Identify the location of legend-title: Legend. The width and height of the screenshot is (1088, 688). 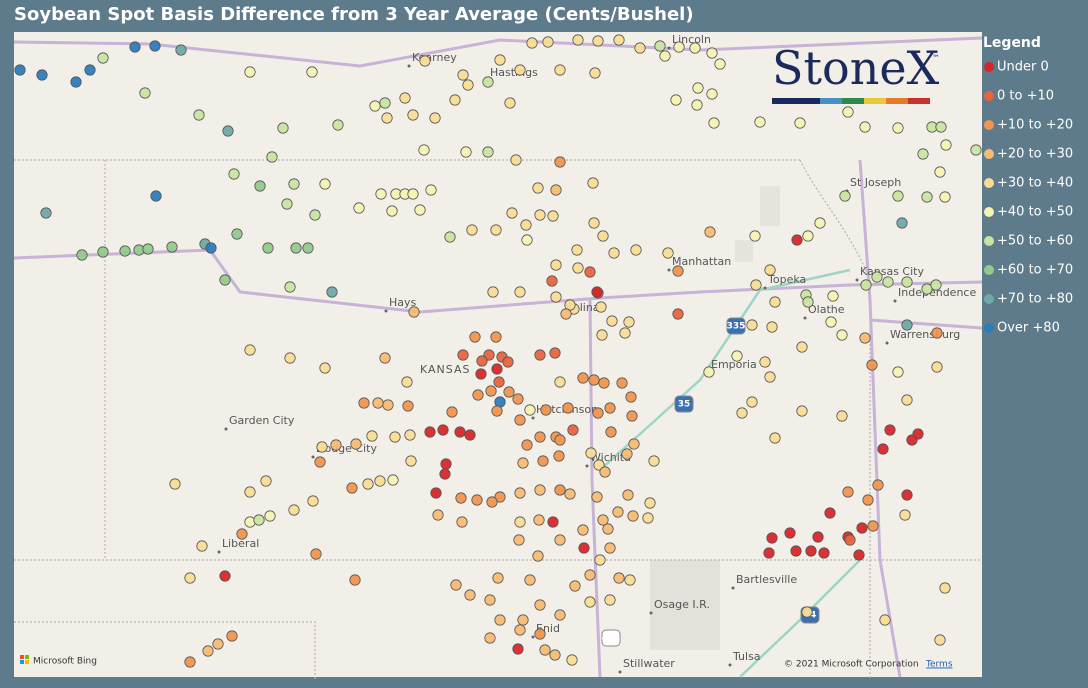
(1012, 43).